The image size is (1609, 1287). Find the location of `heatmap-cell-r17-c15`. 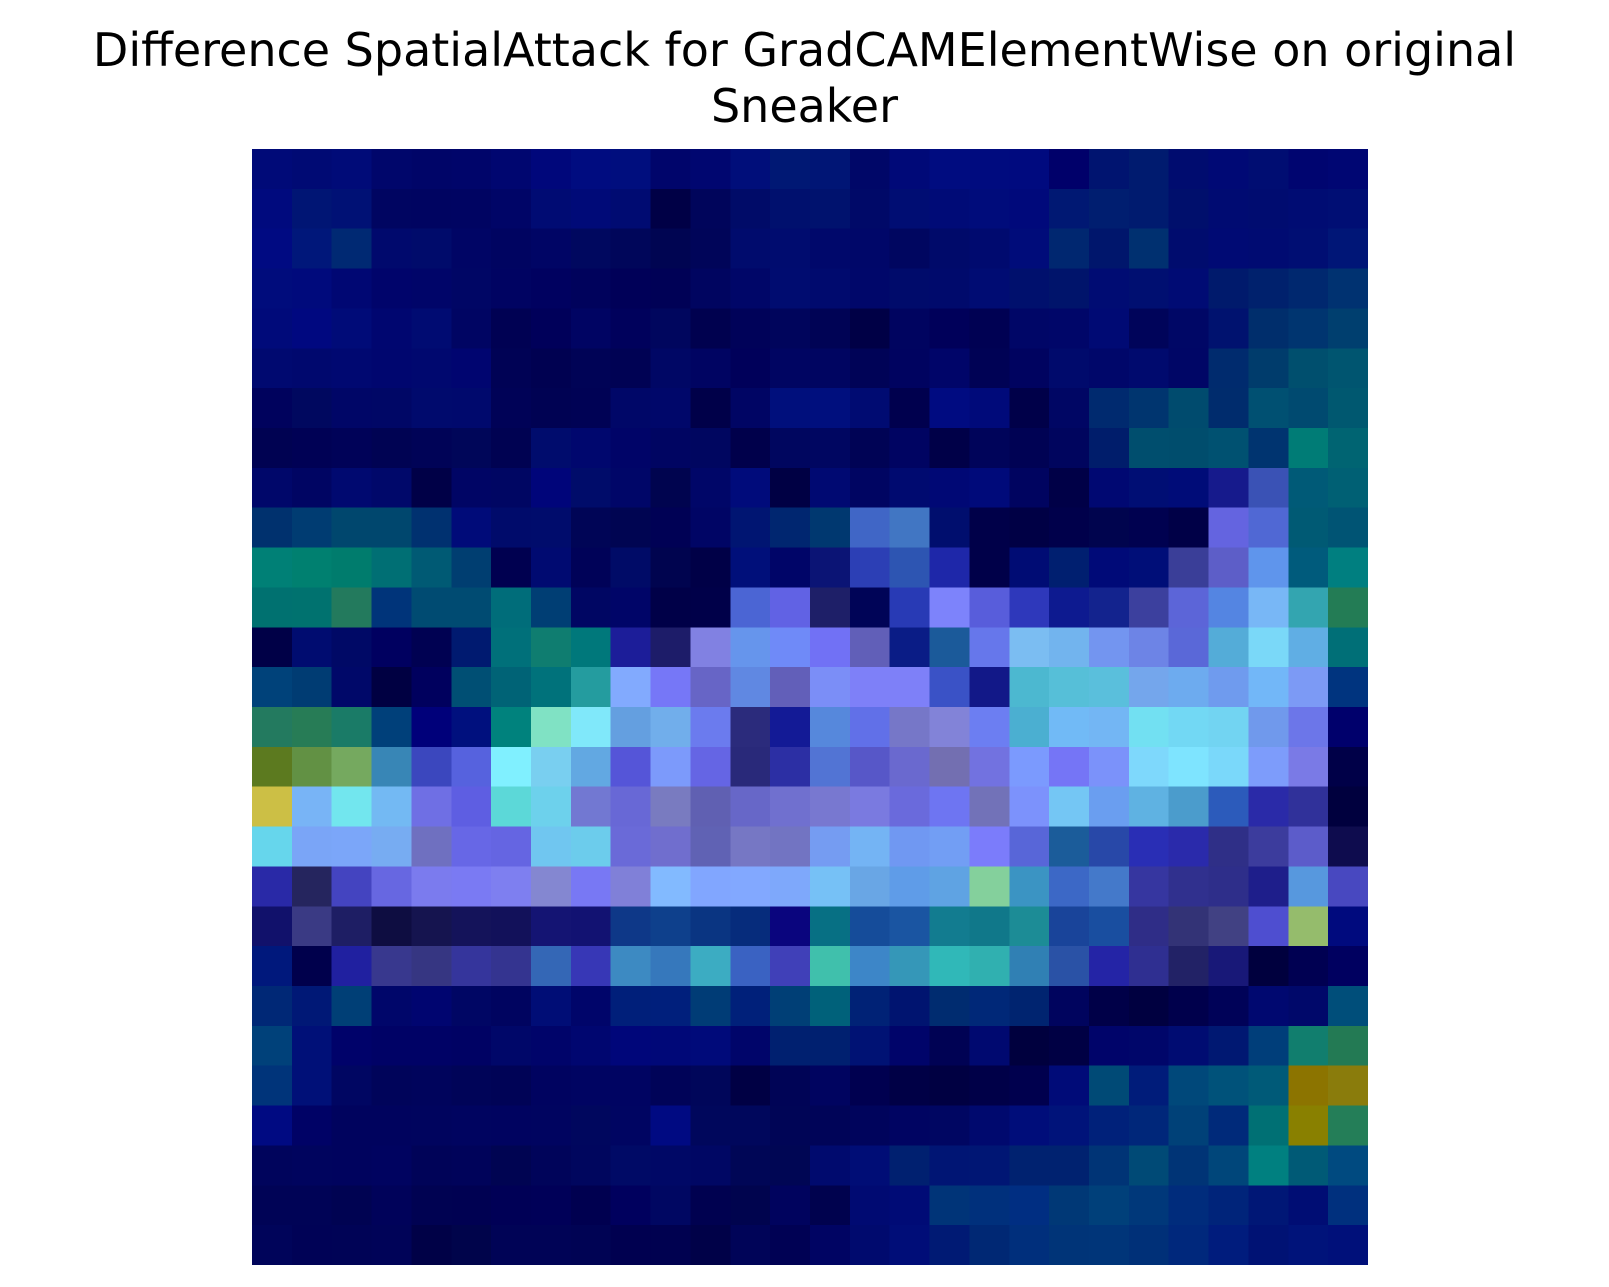

heatmap-cell-r17-c15 is located at coordinates (870, 847).